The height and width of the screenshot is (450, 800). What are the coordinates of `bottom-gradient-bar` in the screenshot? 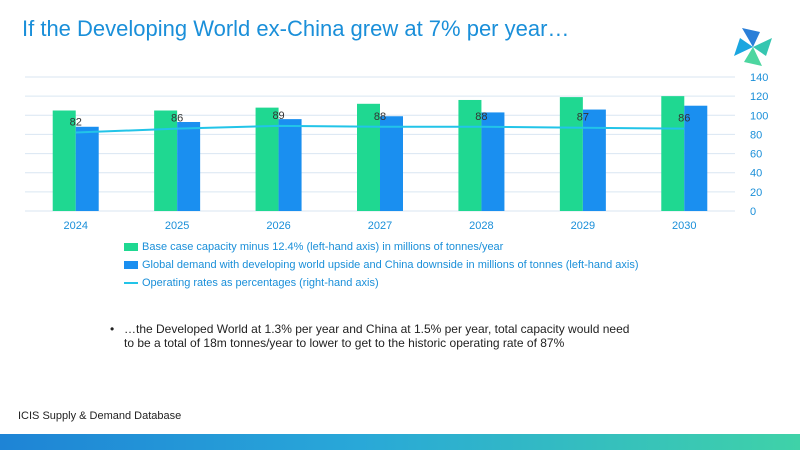 It's located at (400, 442).